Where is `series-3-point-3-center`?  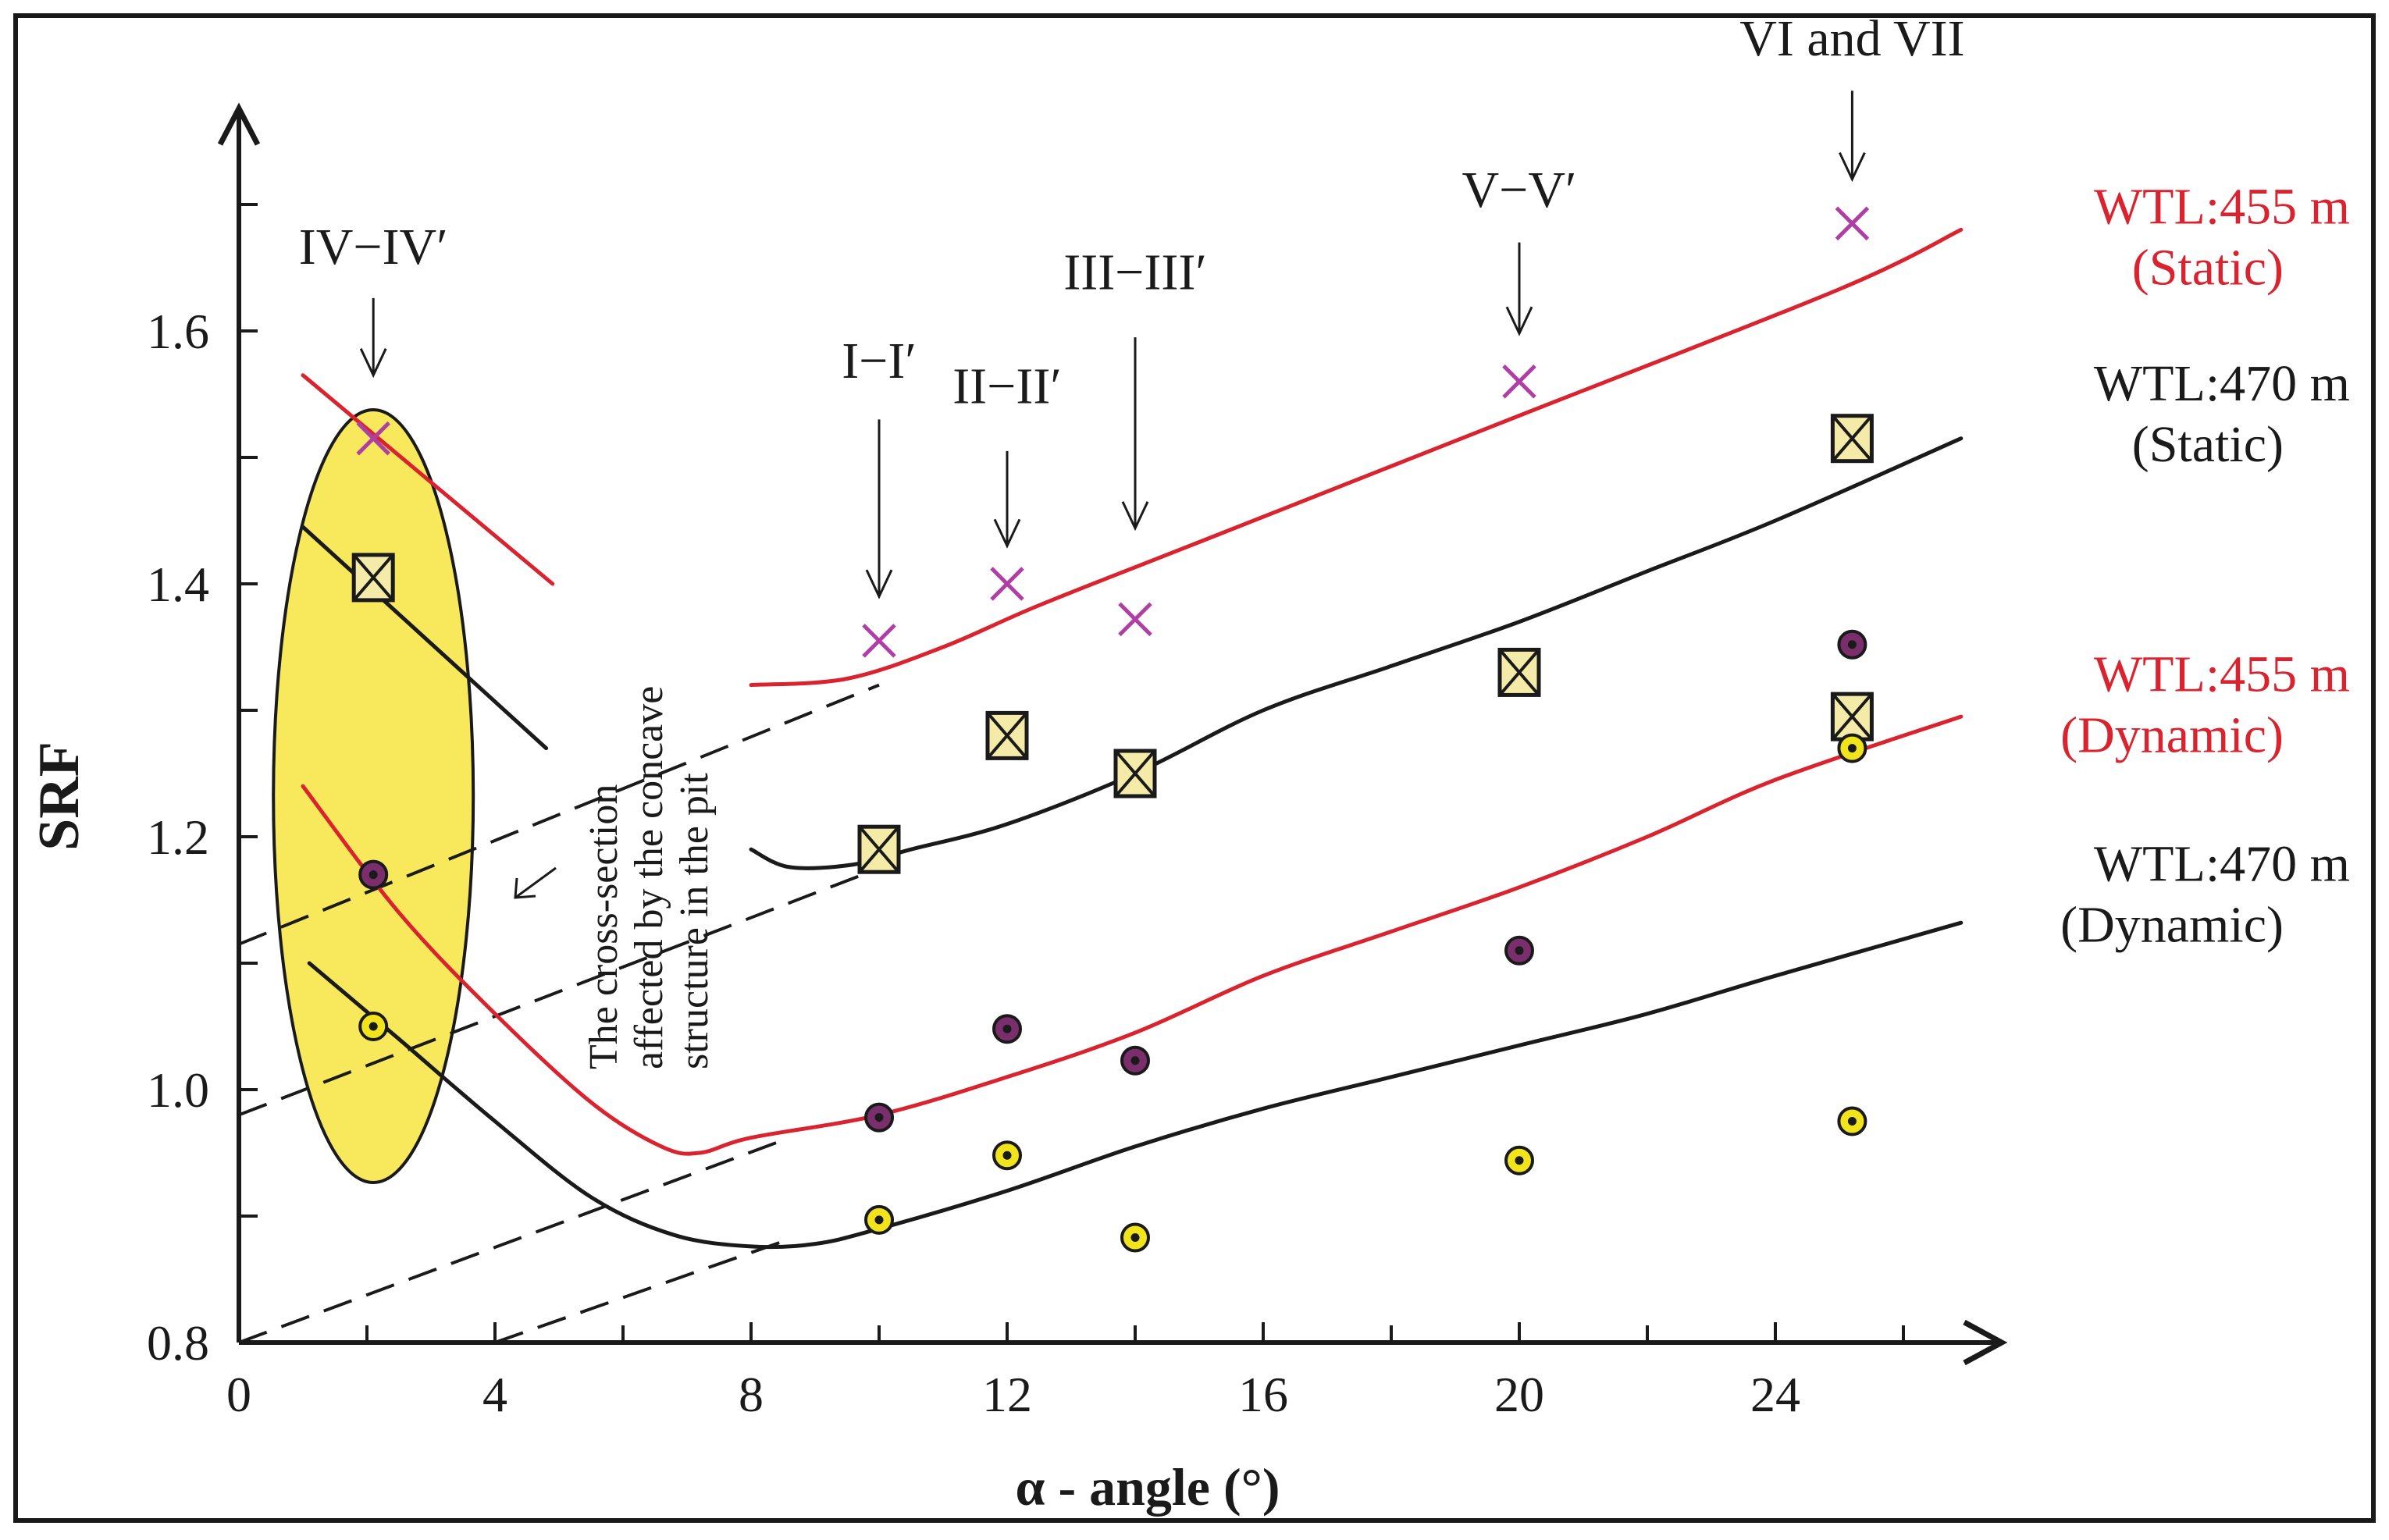
series-3-point-3-center is located at coordinates (1007, 1028).